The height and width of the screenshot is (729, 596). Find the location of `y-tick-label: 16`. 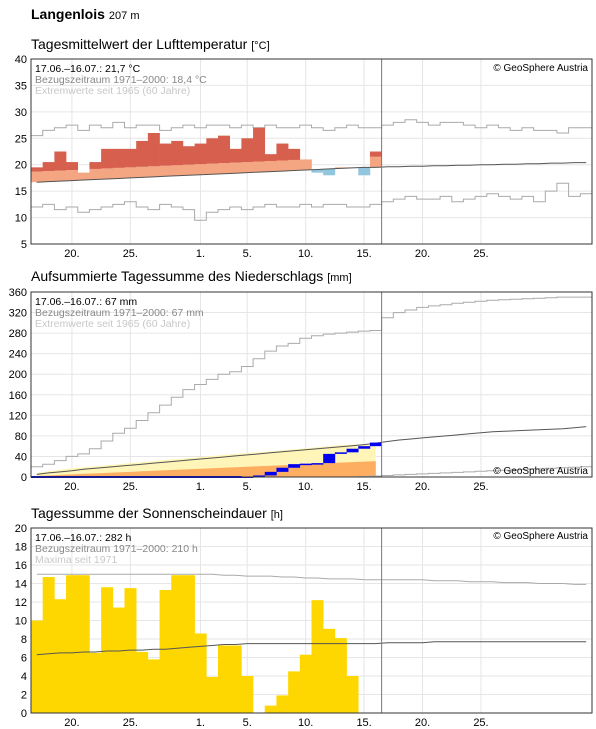

y-tick-label: 16 is located at coordinates (21, 566).